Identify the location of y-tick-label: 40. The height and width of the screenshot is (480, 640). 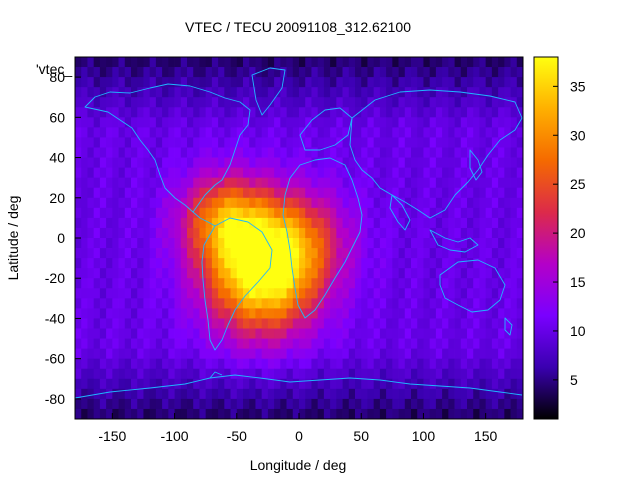
(57, 158).